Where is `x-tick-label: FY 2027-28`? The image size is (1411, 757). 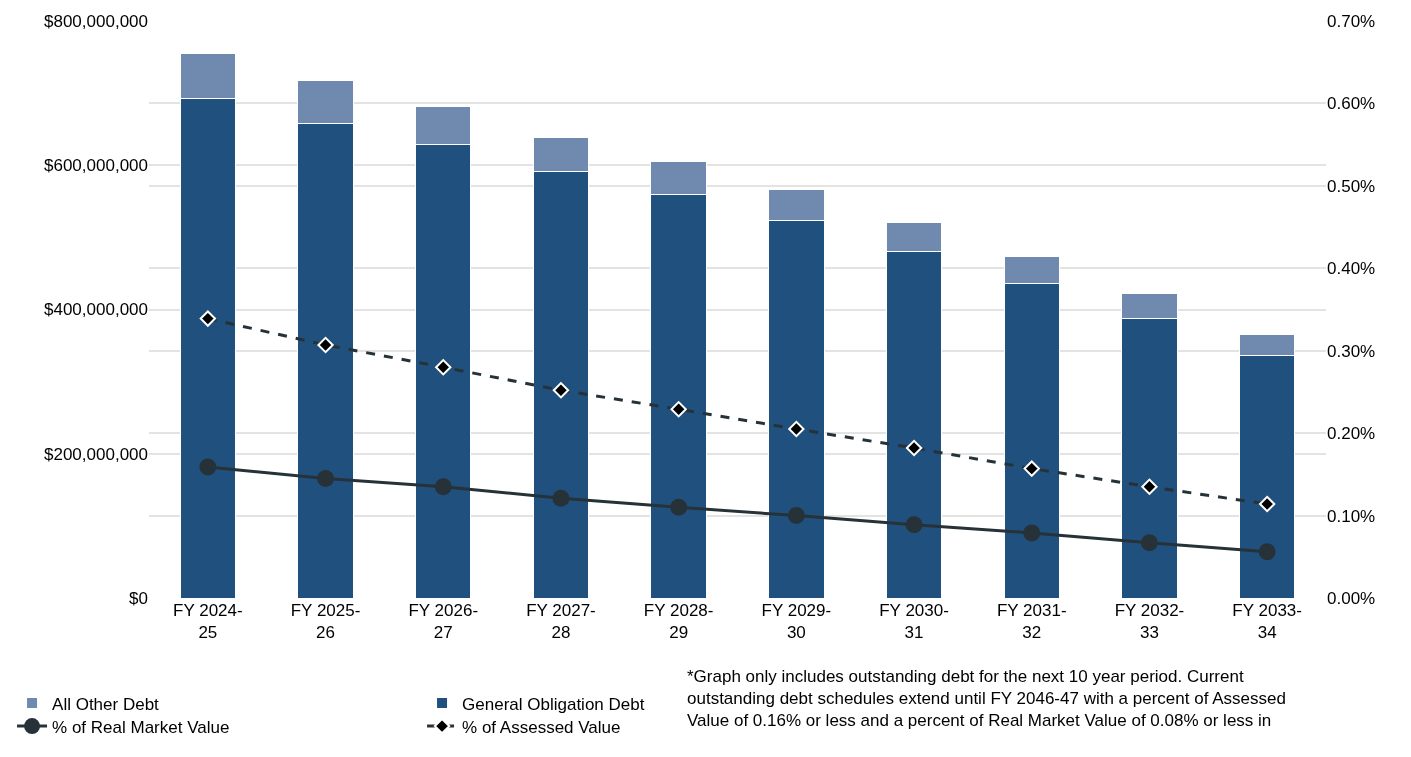 x-tick-label: FY 2027-28 is located at coordinates (561, 622).